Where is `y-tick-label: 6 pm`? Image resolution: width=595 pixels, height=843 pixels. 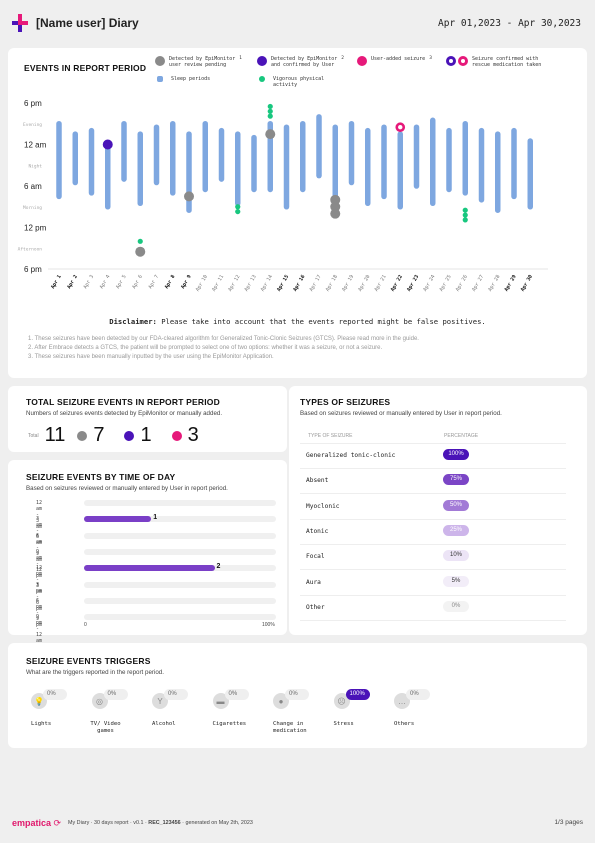
y-tick-label: 6 pm is located at coordinates (33, 269).